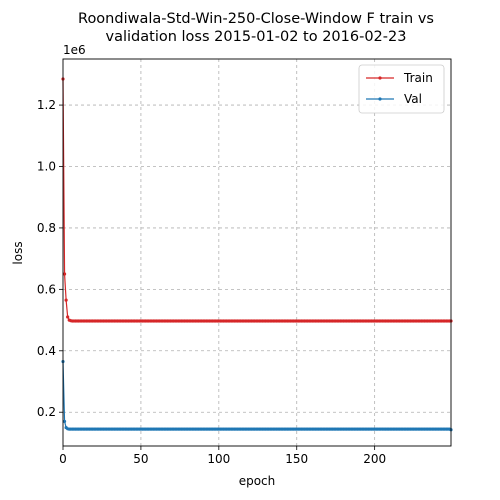 This screenshot has height=500, width=500. I want to click on legend-val-label: Val, so click(413, 99).